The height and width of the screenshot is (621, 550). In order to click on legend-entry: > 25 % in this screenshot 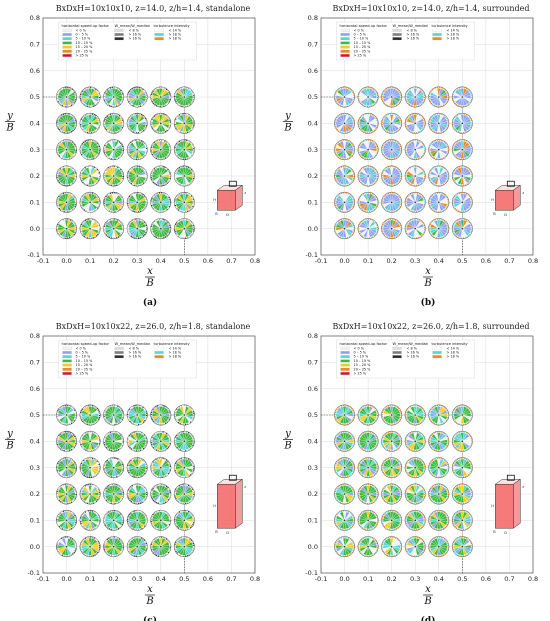, I will do `click(360, 56)`.